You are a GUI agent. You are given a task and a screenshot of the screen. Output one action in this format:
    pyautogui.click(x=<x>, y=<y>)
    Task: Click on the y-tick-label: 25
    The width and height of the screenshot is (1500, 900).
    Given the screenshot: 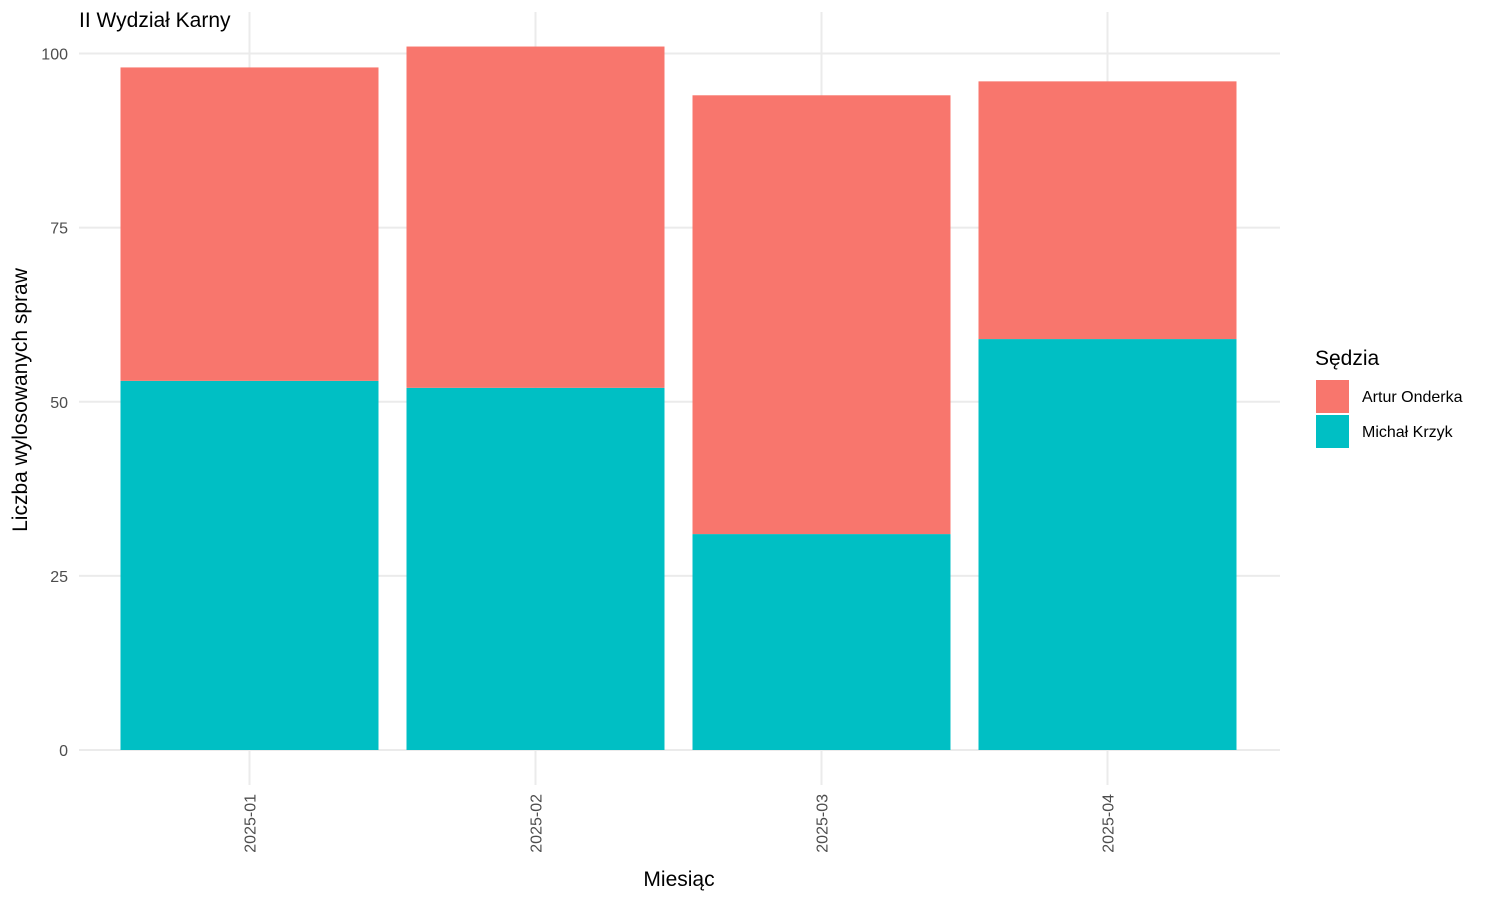 What is the action you would take?
    pyautogui.click(x=59, y=577)
    